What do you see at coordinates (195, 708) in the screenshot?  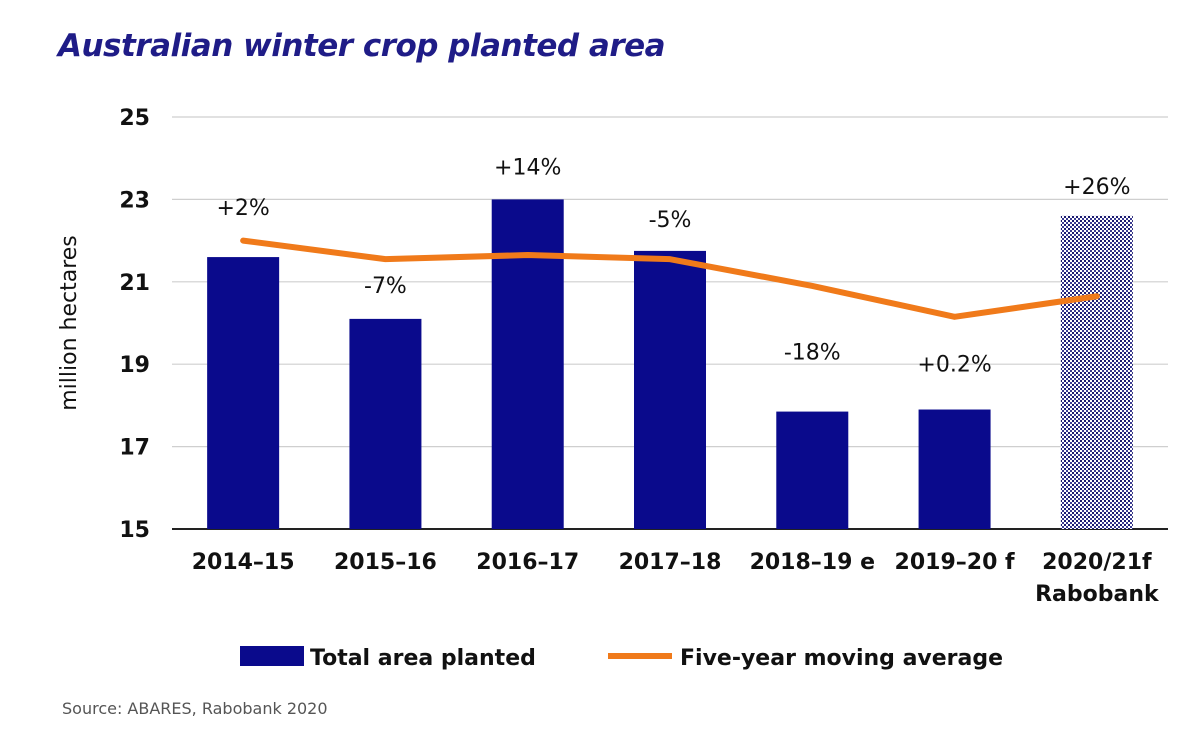 I see `source-note: Source: ABARES, Rabobank 2020` at bounding box center [195, 708].